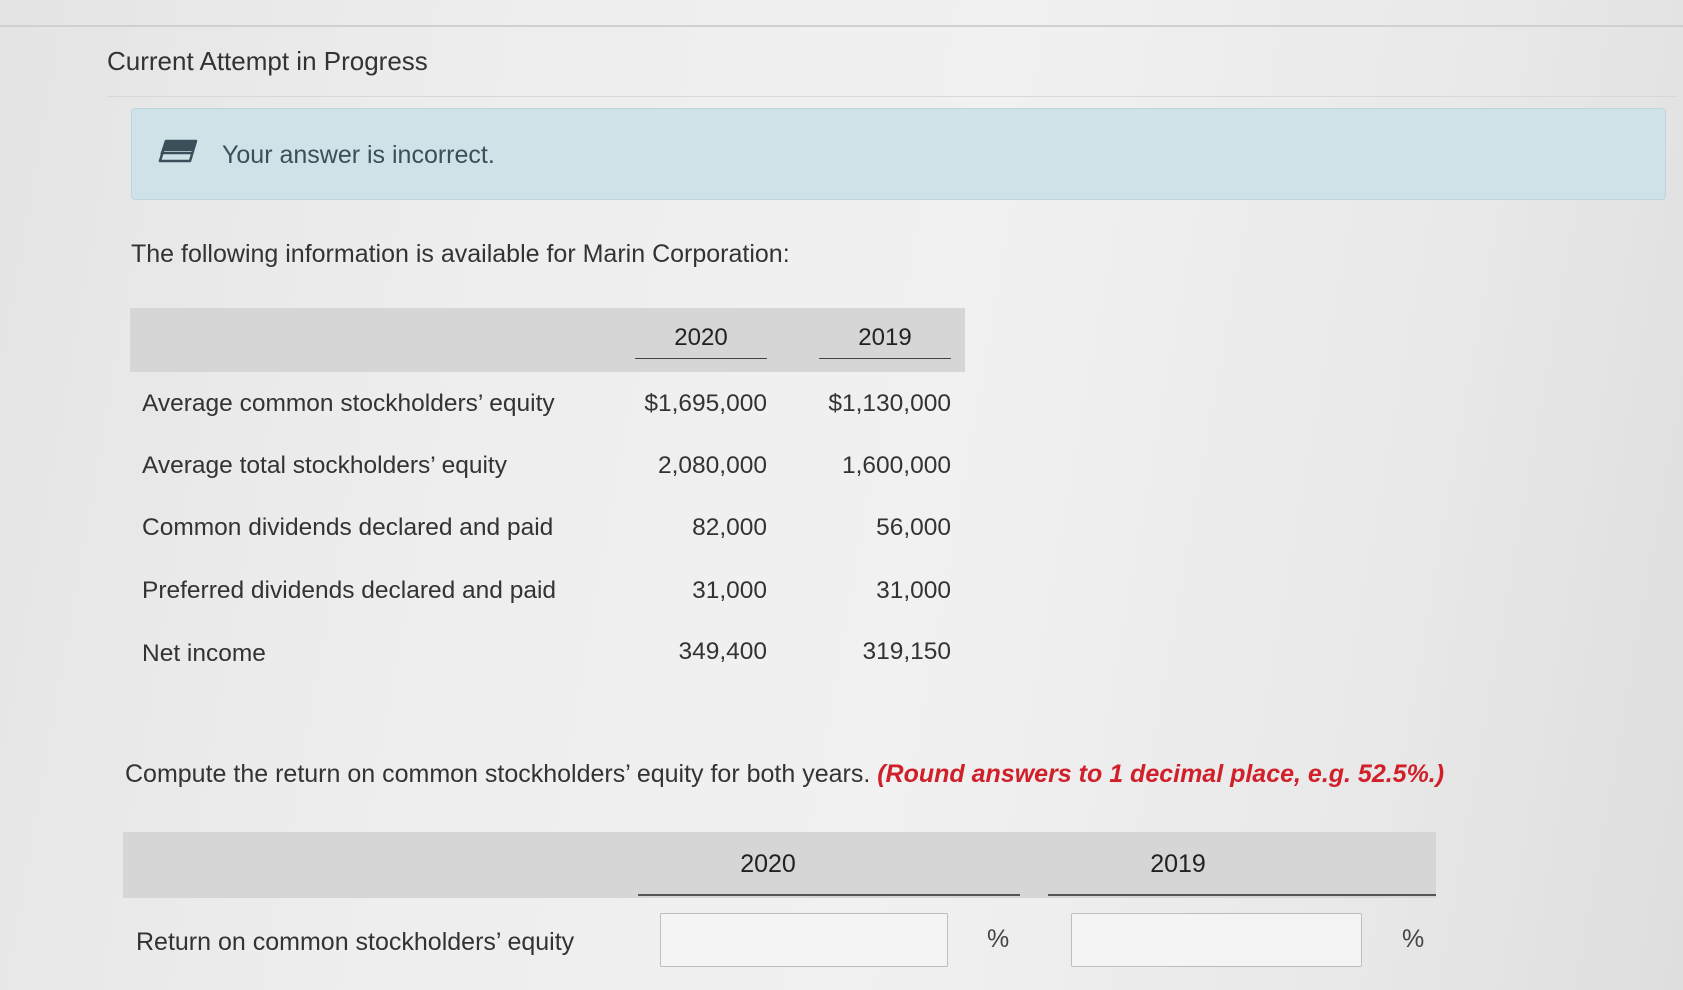 The height and width of the screenshot is (990, 1683). What do you see at coordinates (355, 942) in the screenshot?
I see `answer-row-label: Return on common stockholders’ equity` at bounding box center [355, 942].